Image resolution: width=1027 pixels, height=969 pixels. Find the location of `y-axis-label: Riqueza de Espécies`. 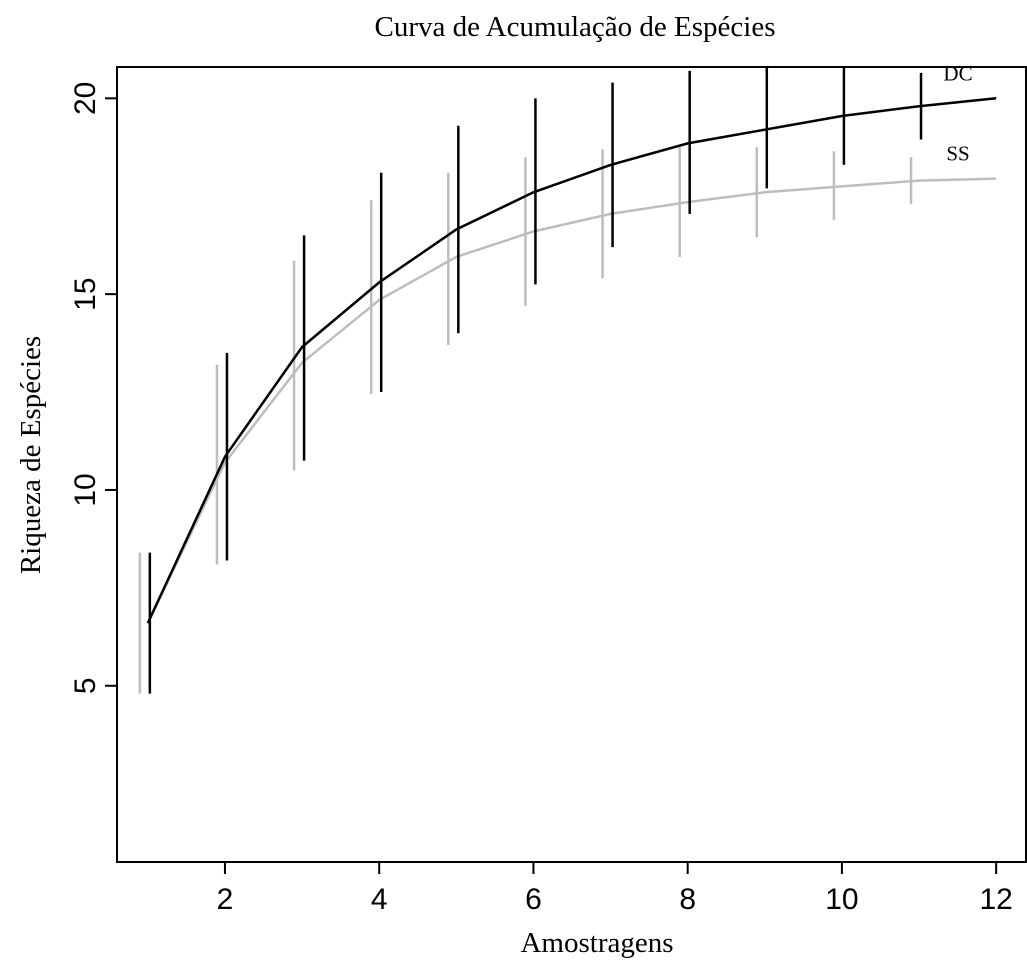

y-axis-label: Riqueza de Espécies is located at coordinates (31, 455).